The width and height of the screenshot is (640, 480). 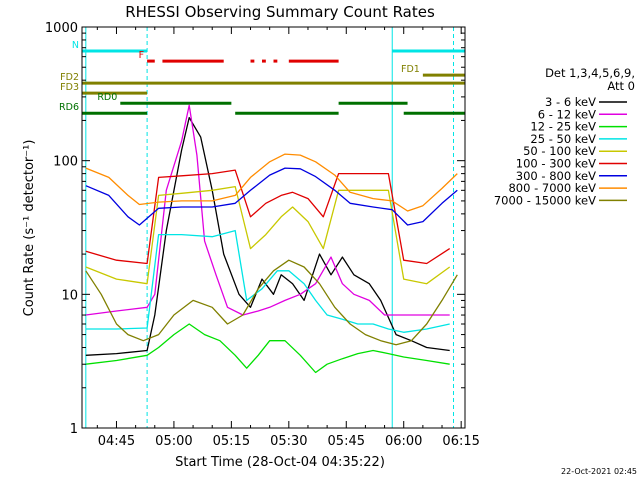 What do you see at coordinates (141, 55) in the screenshot?
I see `flag-label-f: F` at bounding box center [141, 55].